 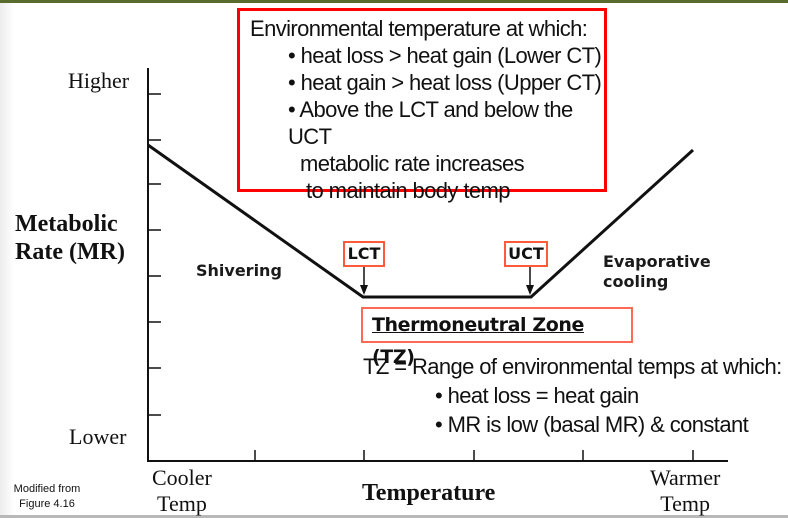 What do you see at coordinates (526, 254) in the screenshot?
I see `uct-tag: UCT` at bounding box center [526, 254].